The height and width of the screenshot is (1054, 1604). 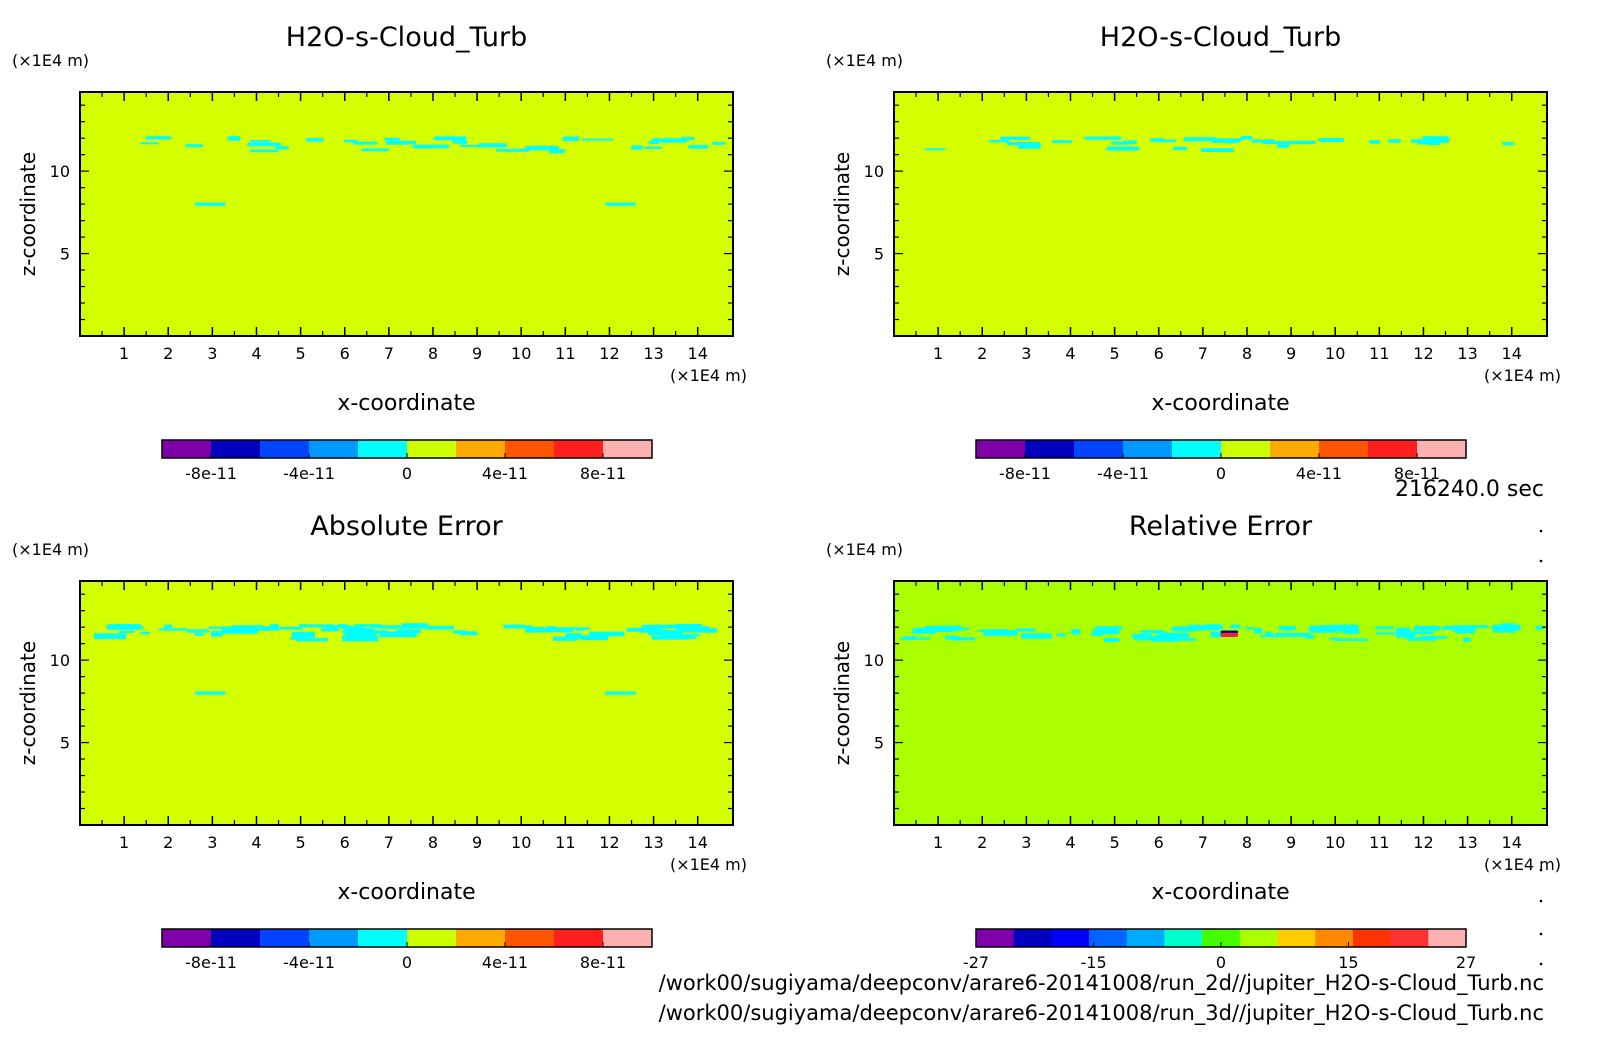 What do you see at coordinates (1220, 892) in the screenshot?
I see `x-axis-label: x-coordinate` at bounding box center [1220, 892].